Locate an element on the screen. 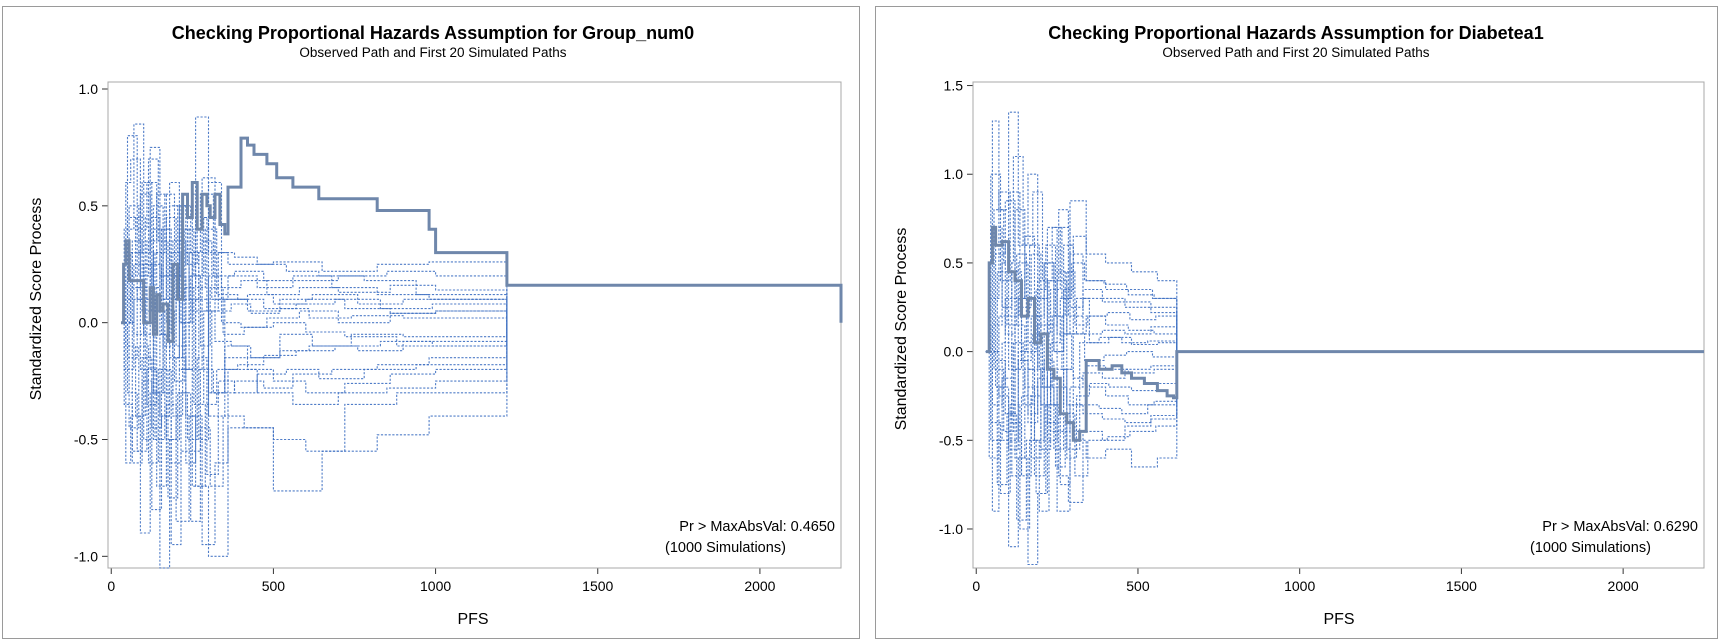 The image size is (1718, 639). y-ticks: -1.0 -0.5 0.0 0.5 1.0 is located at coordinates (91, 322).